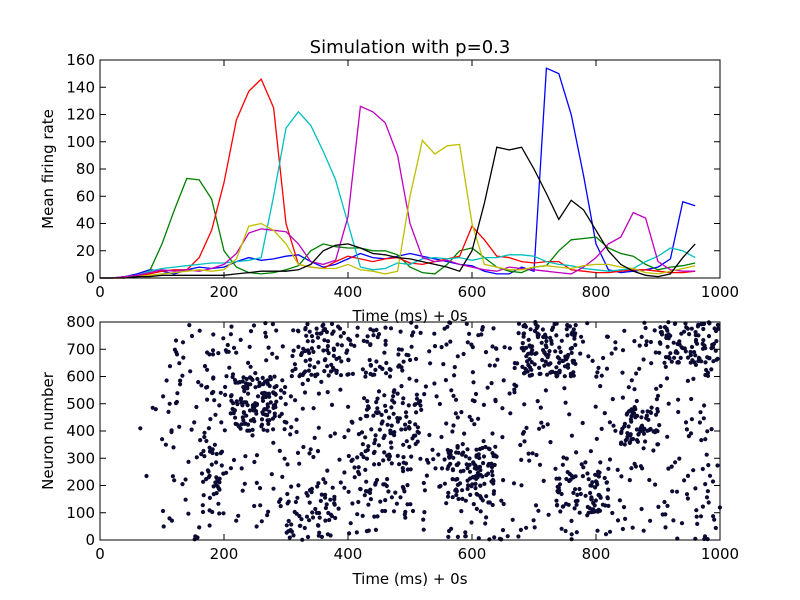  I want to click on top-y-tick-label: 120, so click(80, 115).